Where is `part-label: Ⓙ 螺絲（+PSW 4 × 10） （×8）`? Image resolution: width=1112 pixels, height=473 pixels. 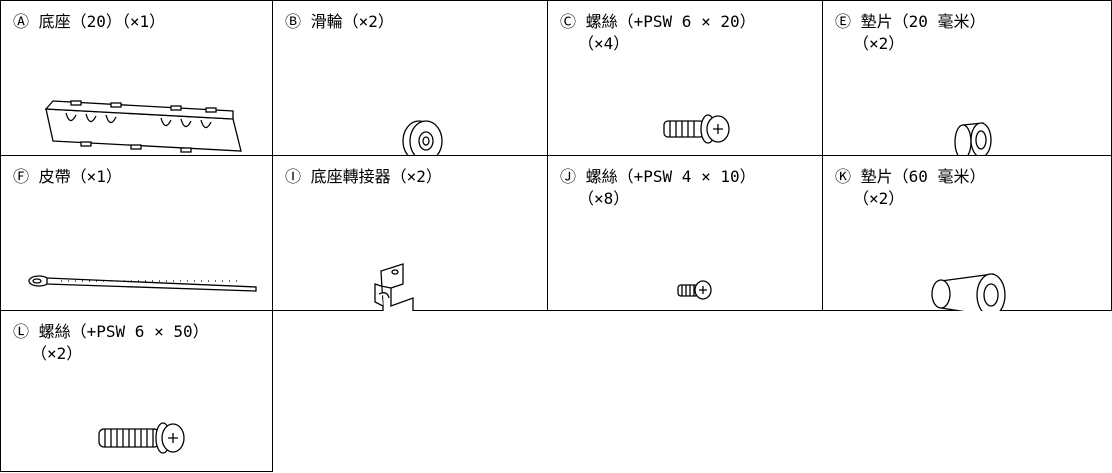 part-label: Ⓙ 螺絲（+PSW 4 × 10） （×8） is located at coordinates (658, 188).